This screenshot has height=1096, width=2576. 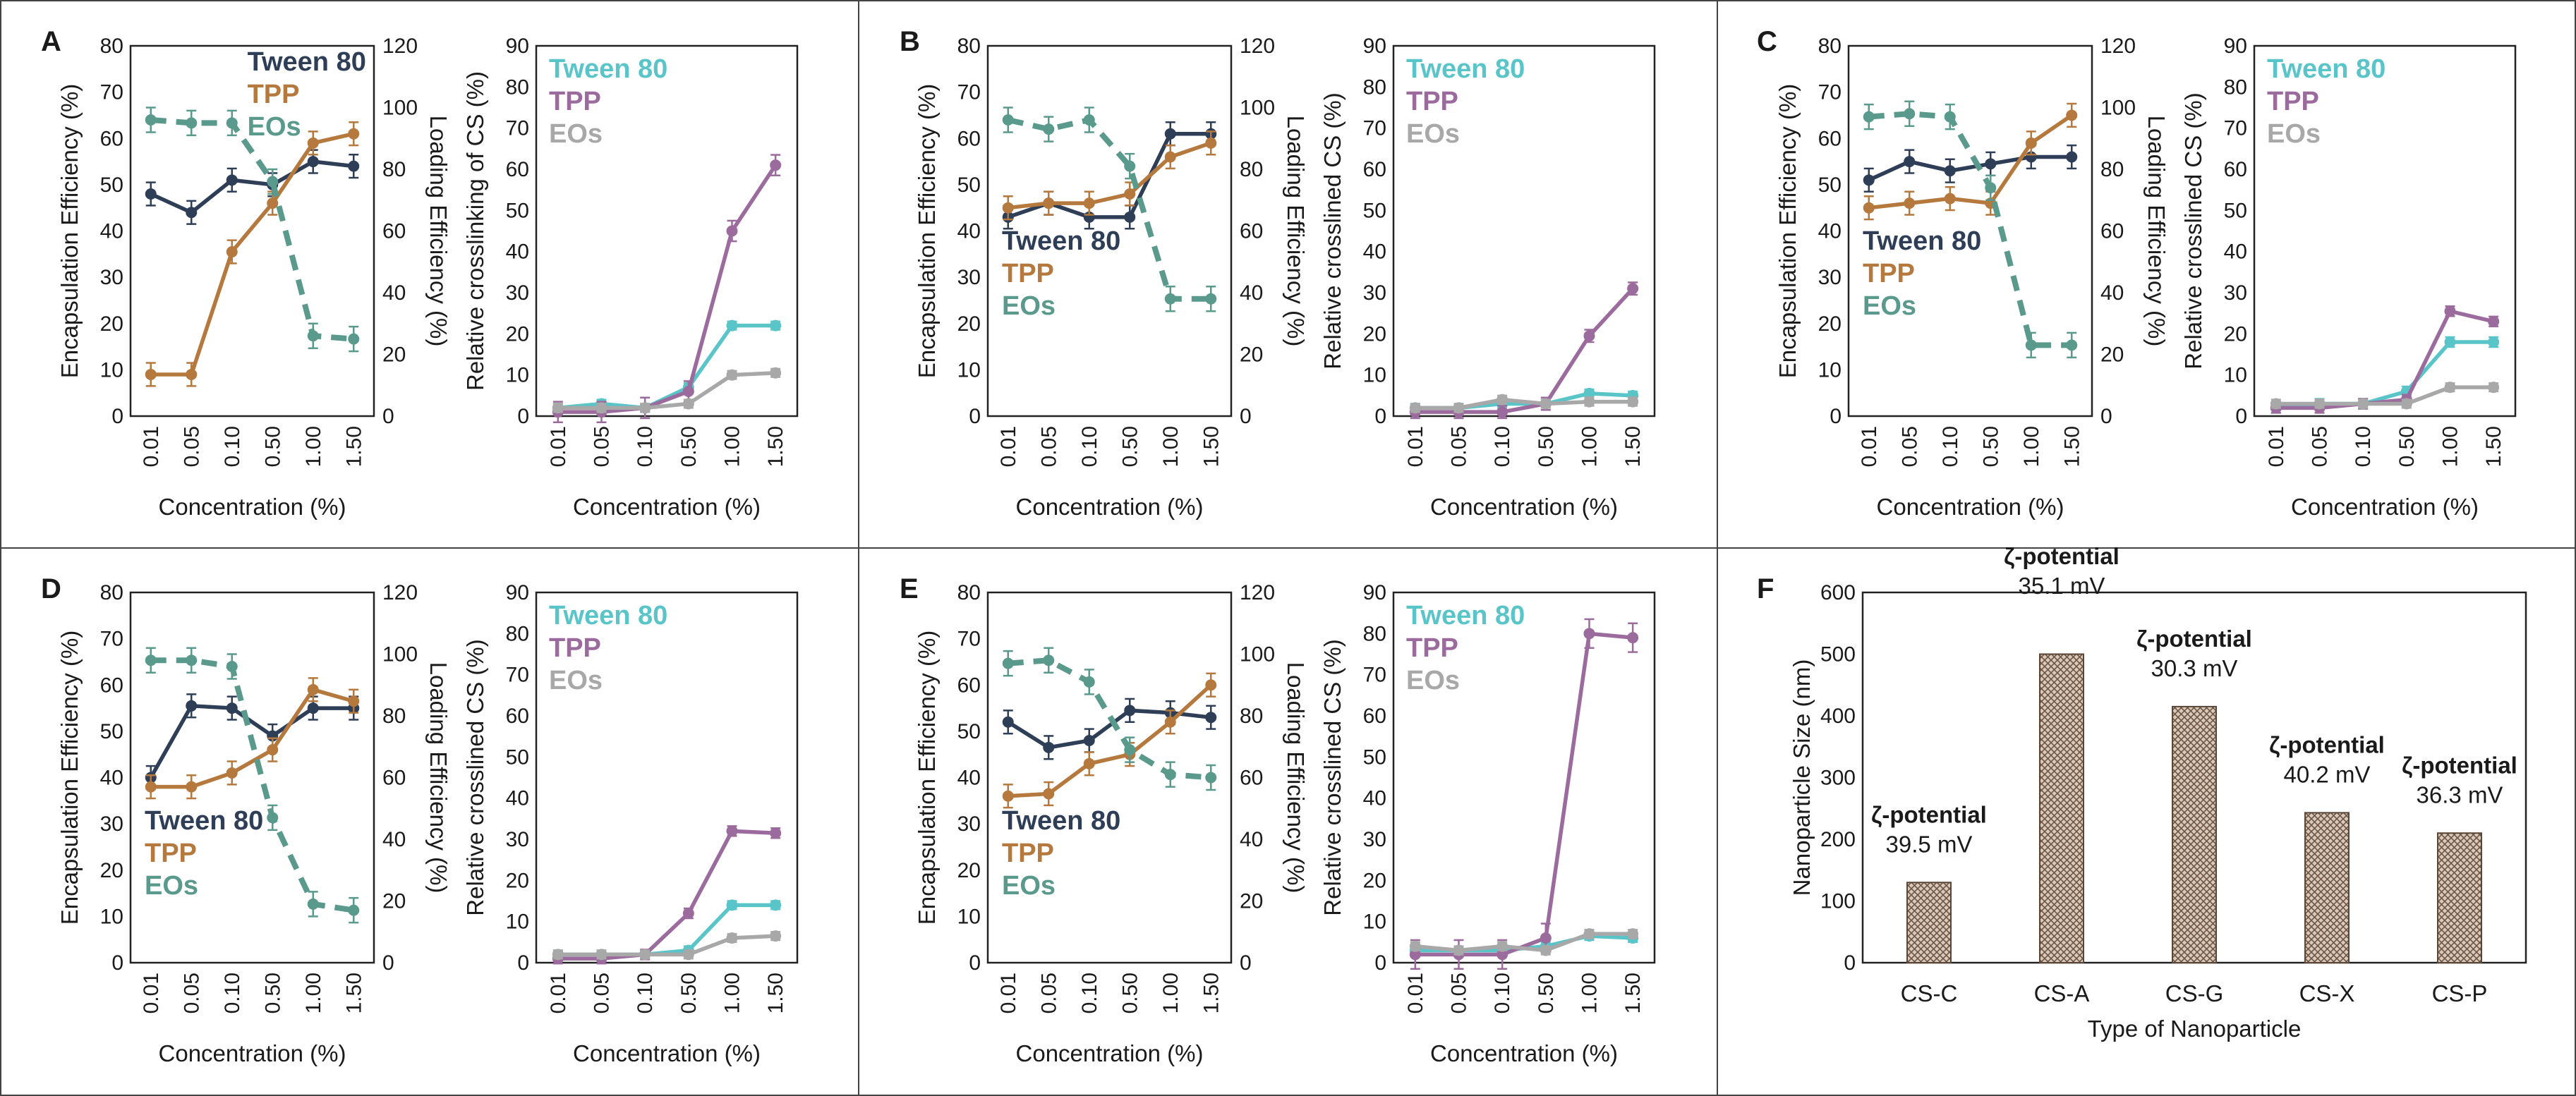 I want to click on series-eos_cs-a2, so click(x=667, y=390).